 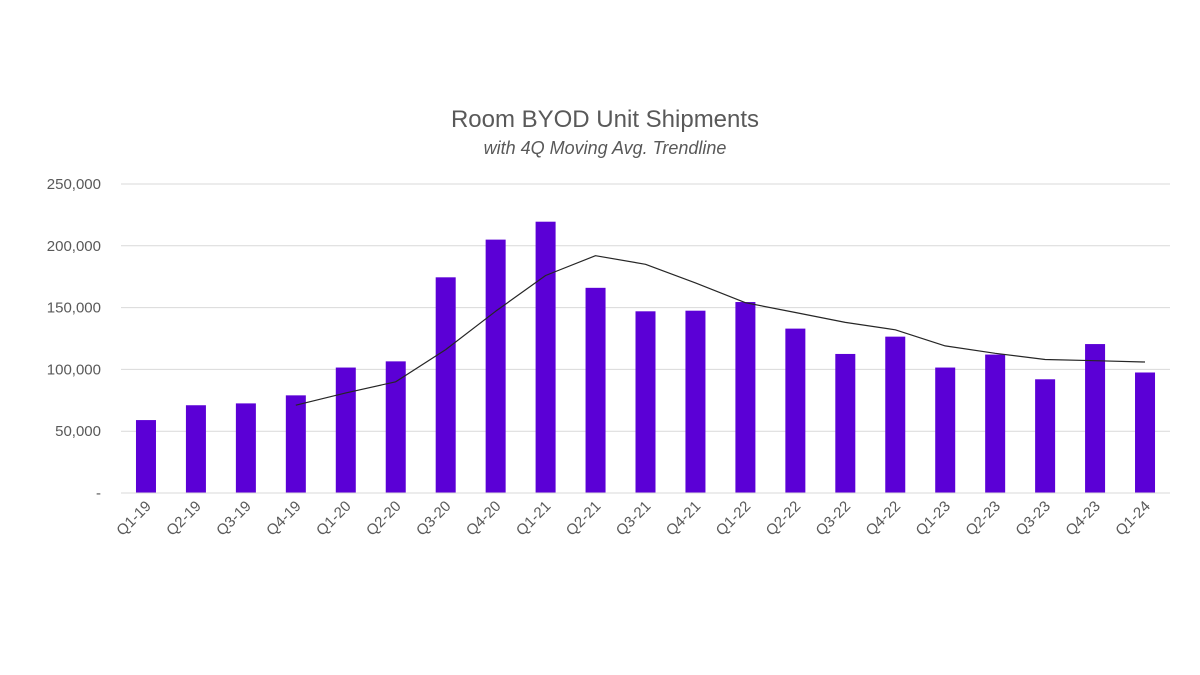 I want to click on x-tick-label: Q1-20, so click(x=334, y=519).